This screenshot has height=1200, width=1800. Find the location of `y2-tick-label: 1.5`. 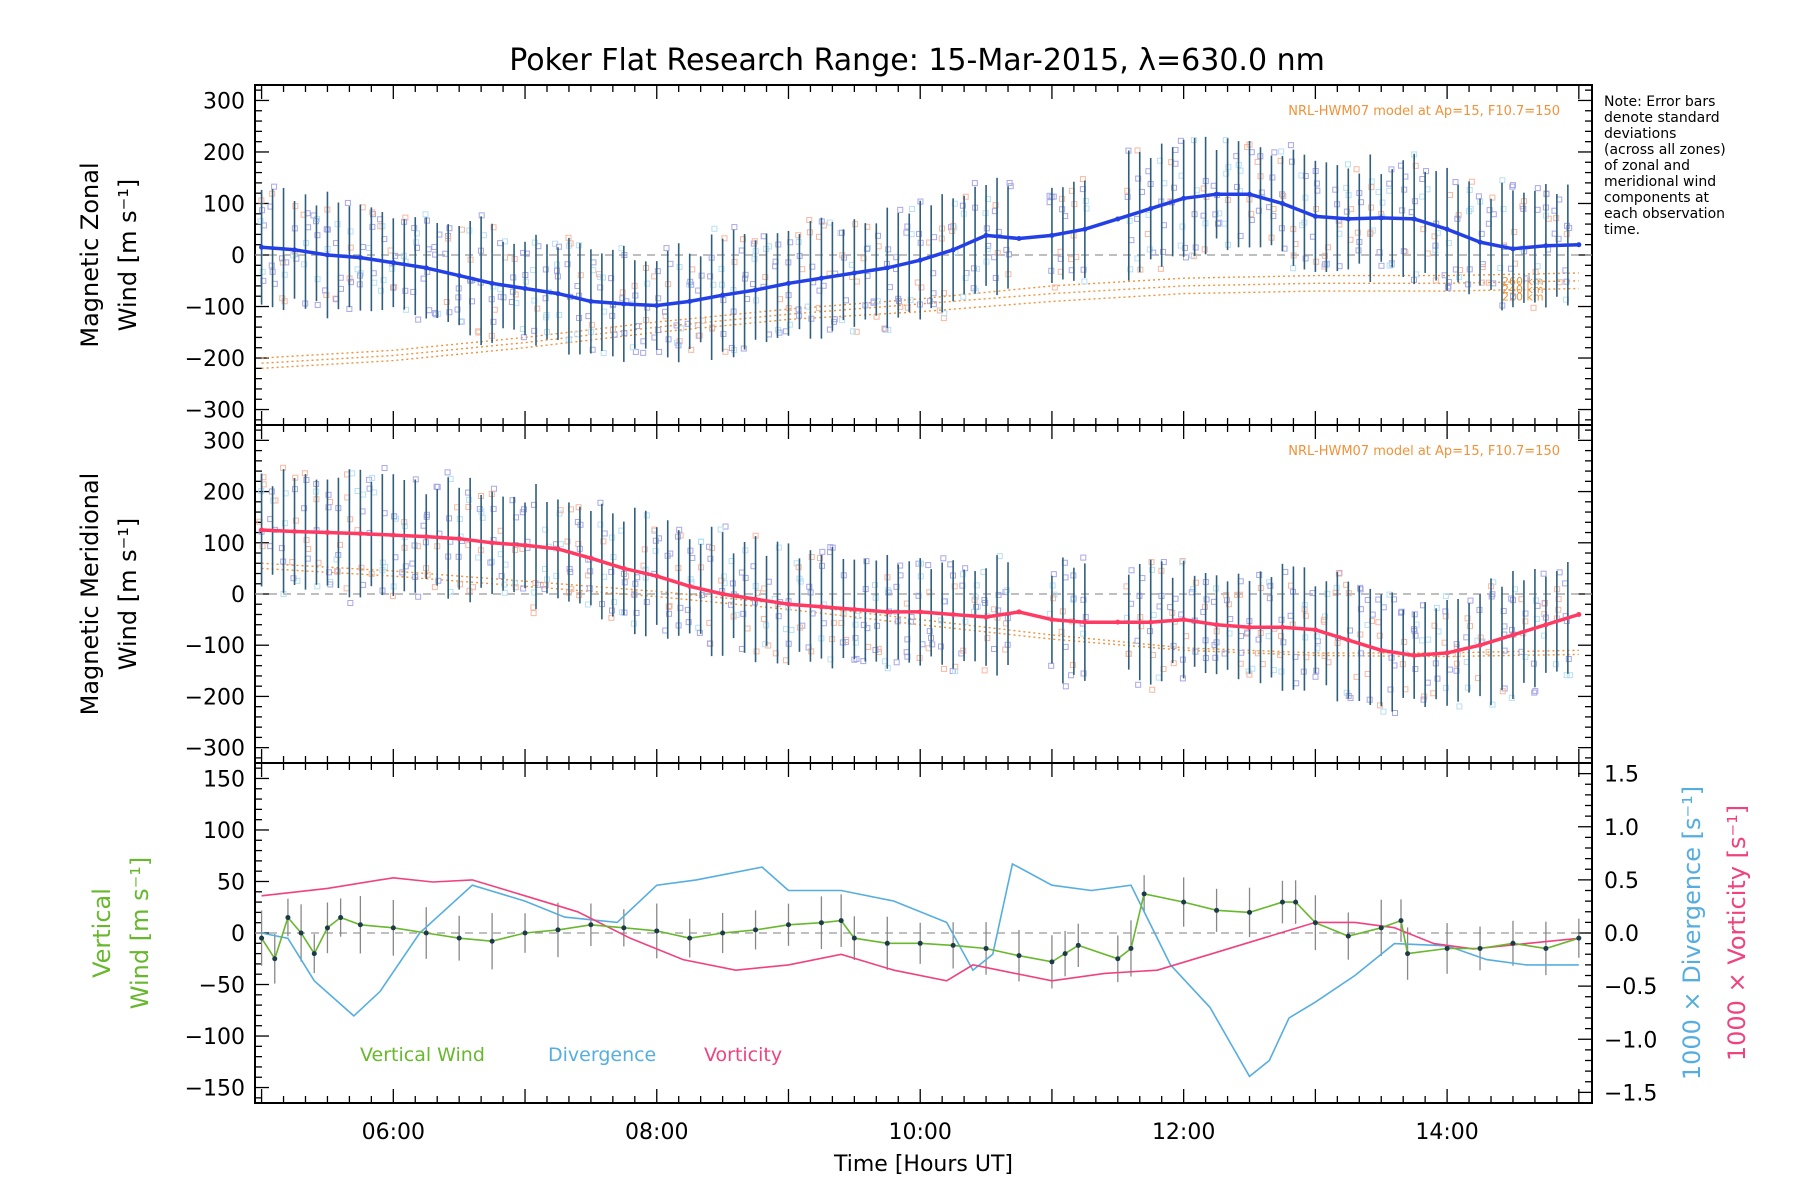

y2-tick-label: 1.5 is located at coordinates (1621, 775).